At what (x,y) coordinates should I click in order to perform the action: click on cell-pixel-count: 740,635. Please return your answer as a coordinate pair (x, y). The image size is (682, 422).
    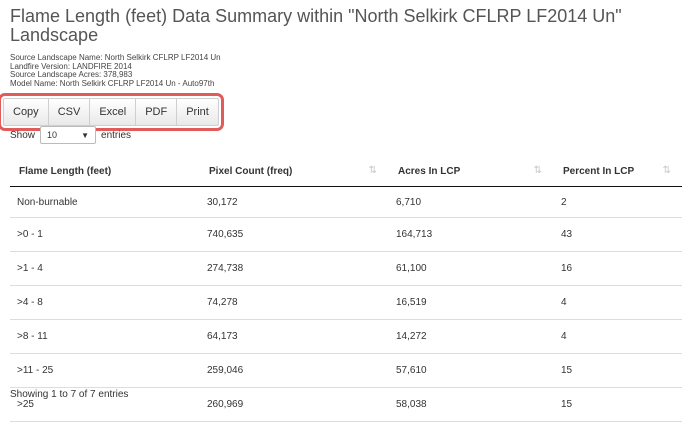
    Looking at the image, I should click on (294, 234).